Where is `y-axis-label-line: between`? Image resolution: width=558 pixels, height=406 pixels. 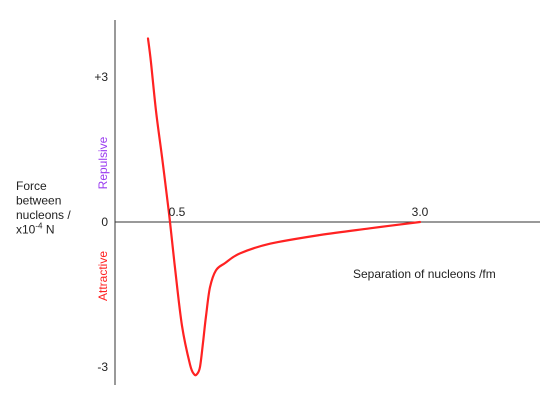
y-axis-label-line: between is located at coordinates (38, 201).